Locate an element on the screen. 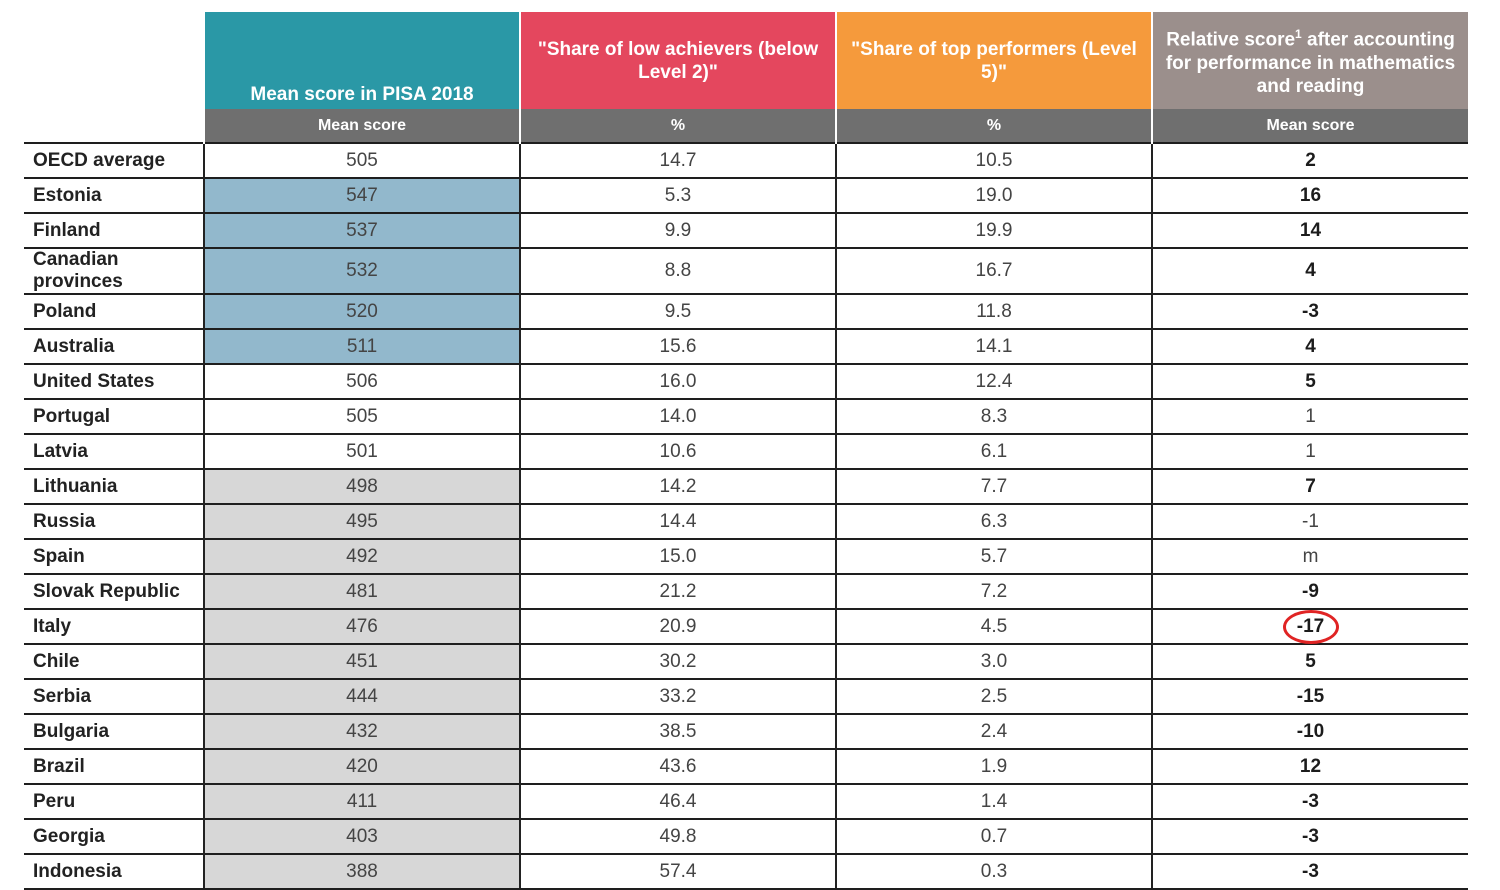  subheader-top-pct: % is located at coordinates (993, 126).